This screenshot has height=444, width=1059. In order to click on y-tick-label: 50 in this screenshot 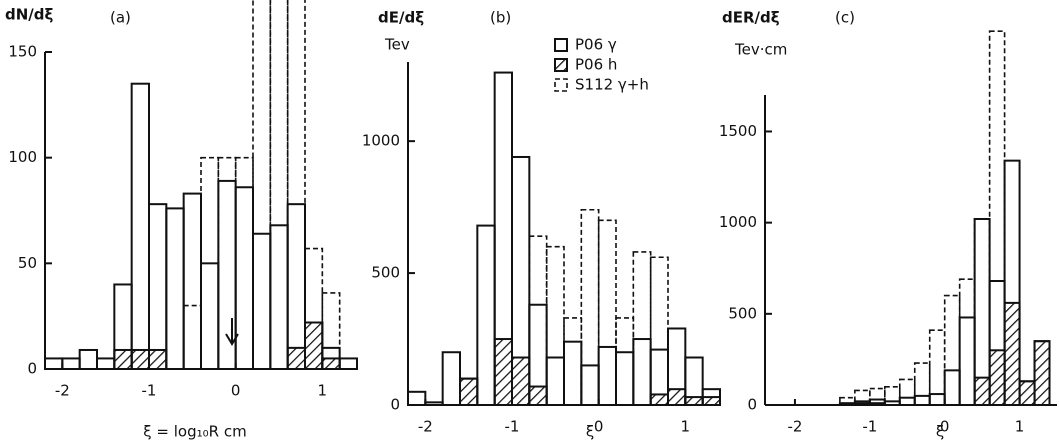, I will do `click(27, 263)`.